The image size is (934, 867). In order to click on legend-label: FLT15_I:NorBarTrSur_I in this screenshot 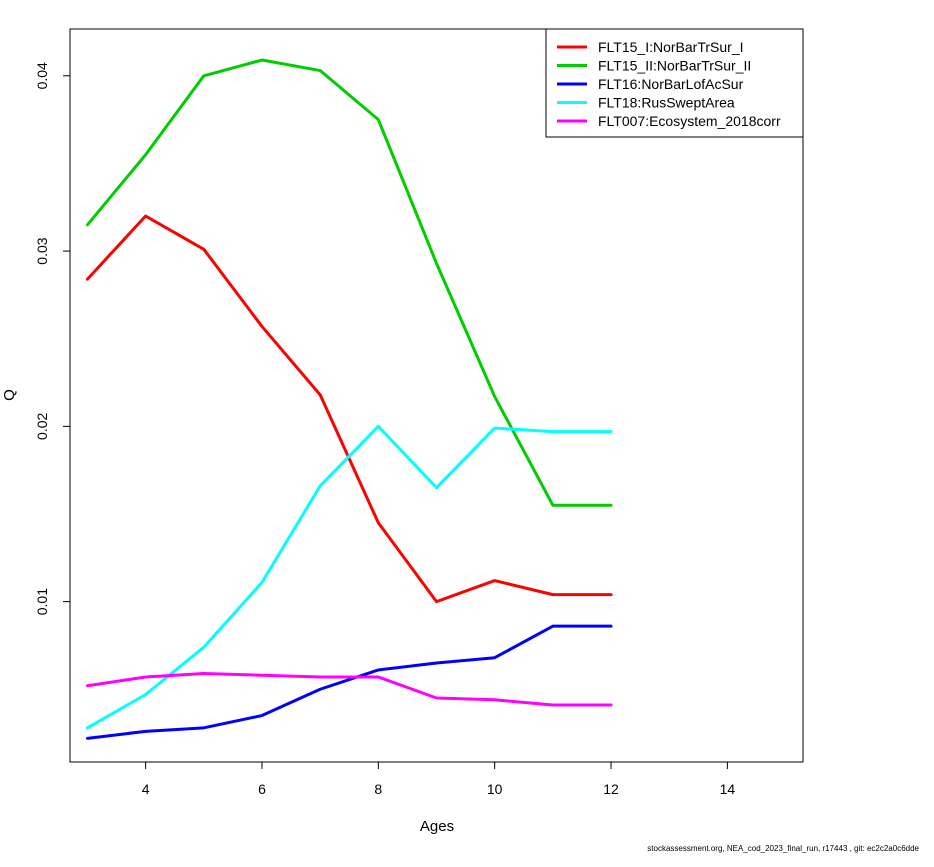, I will do `click(671, 47)`.